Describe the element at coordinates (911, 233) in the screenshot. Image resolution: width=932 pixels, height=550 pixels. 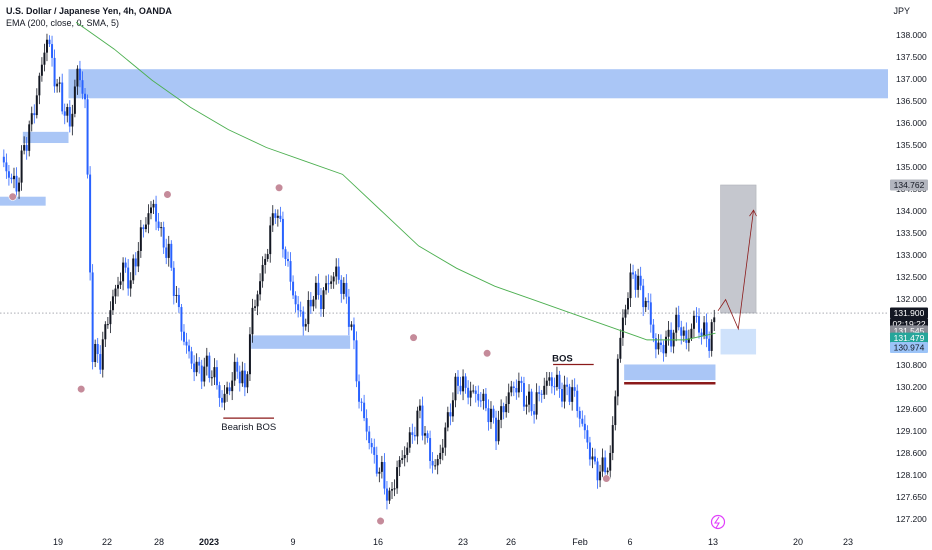
I see `price-tick-label: 133.500` at that location.